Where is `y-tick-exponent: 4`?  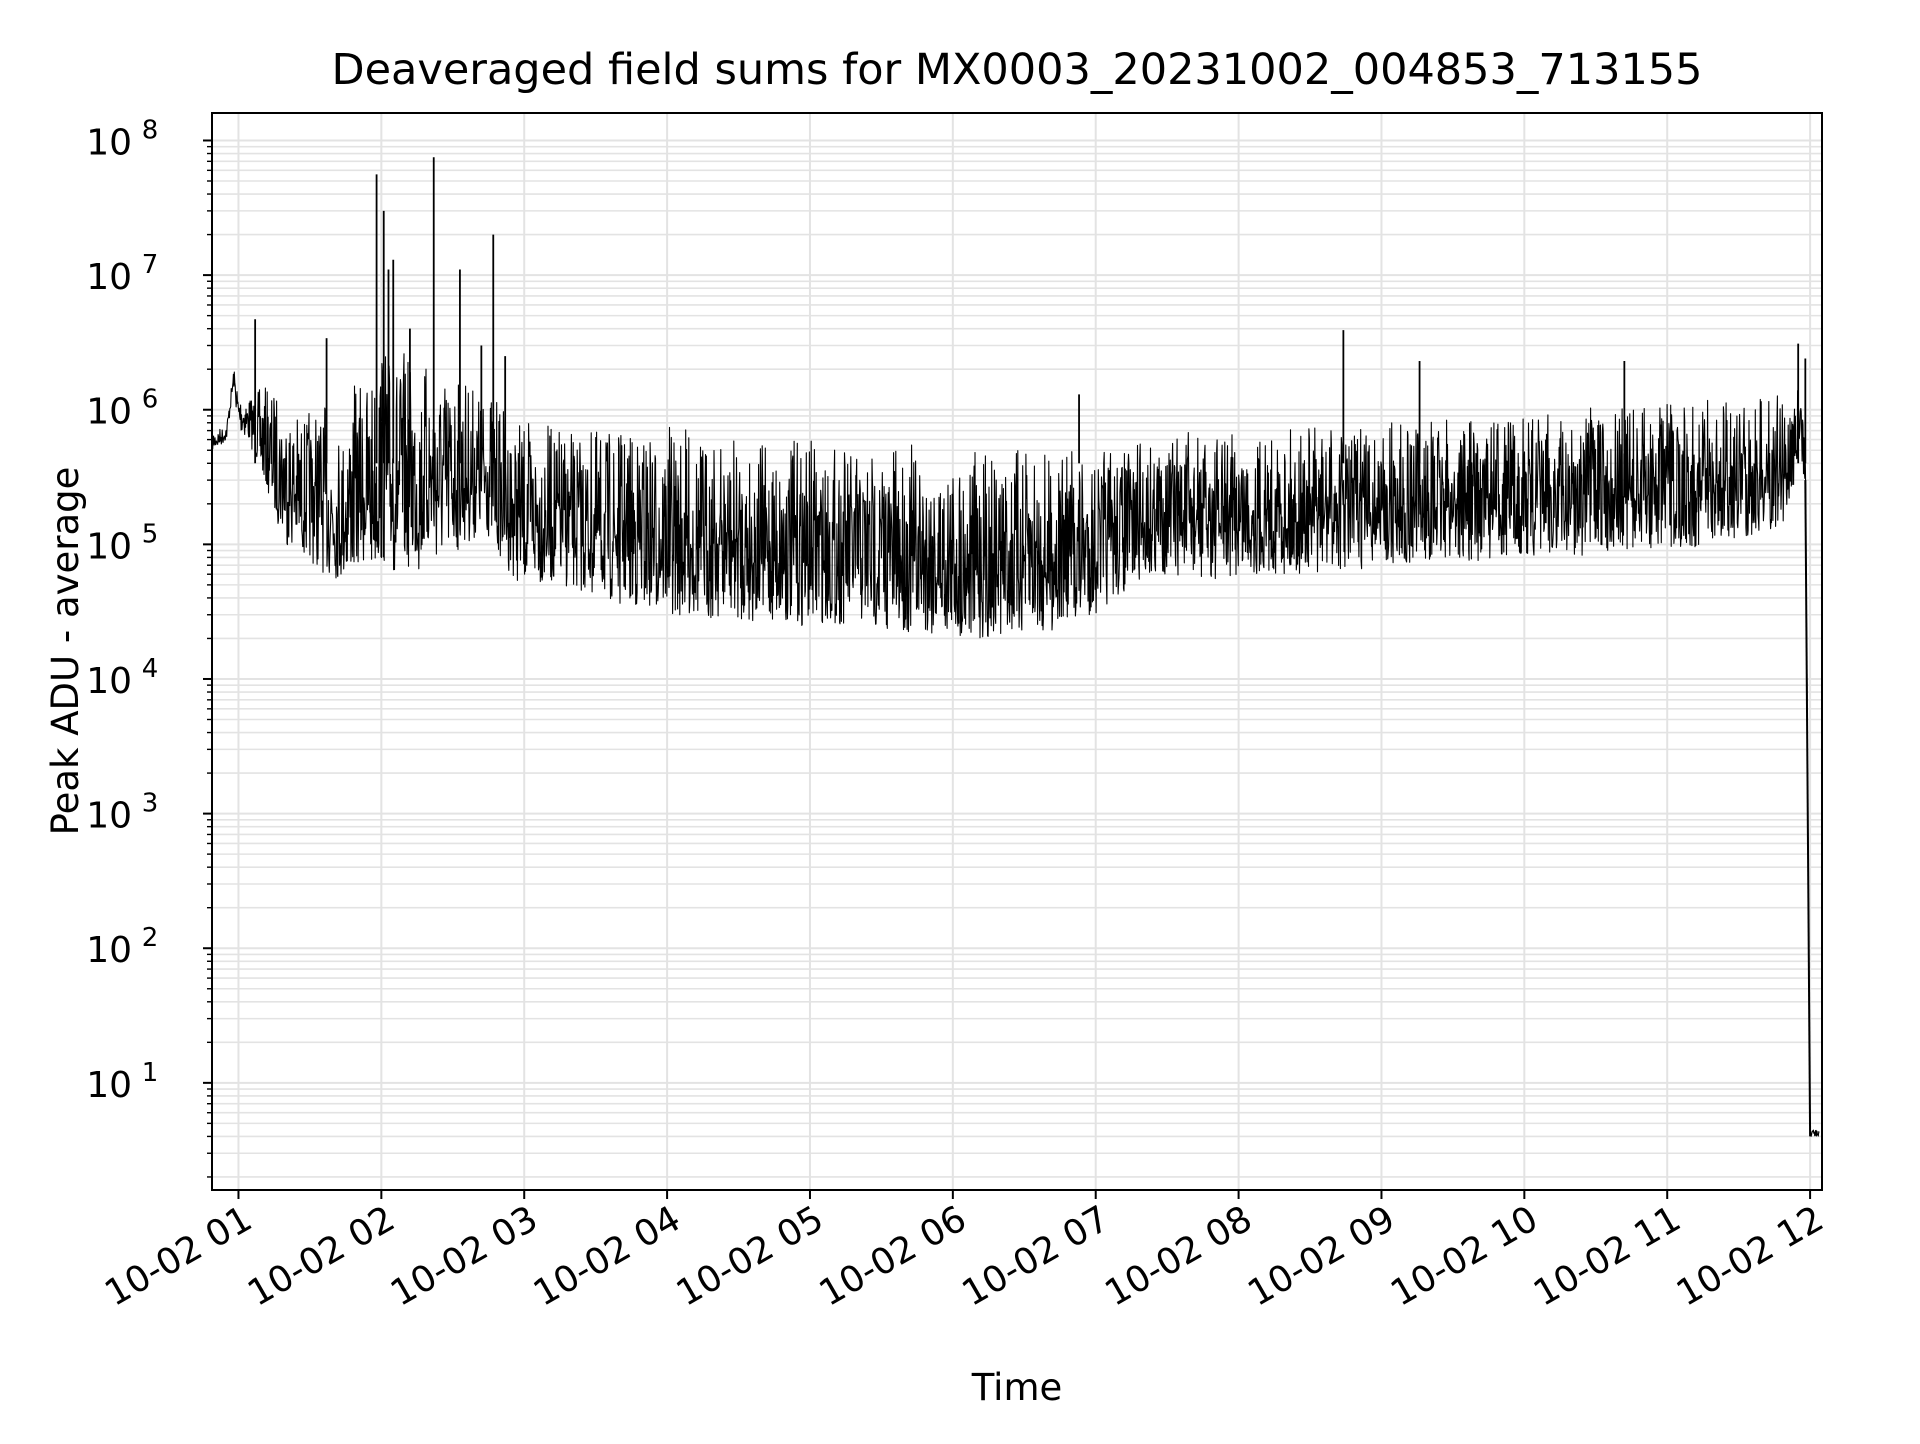
y-tick-exponent: 4 is located at coordinates (150, 669).